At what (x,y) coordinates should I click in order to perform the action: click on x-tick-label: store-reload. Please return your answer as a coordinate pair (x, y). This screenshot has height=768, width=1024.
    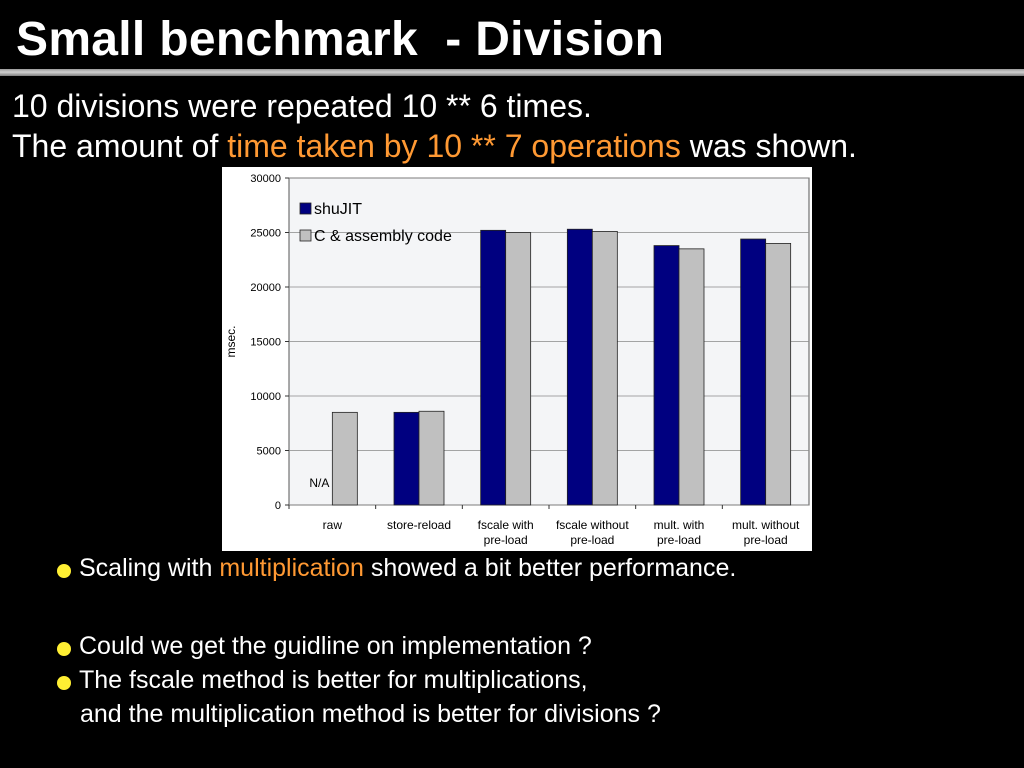
    Looking at the image, I should click on (419, 525).